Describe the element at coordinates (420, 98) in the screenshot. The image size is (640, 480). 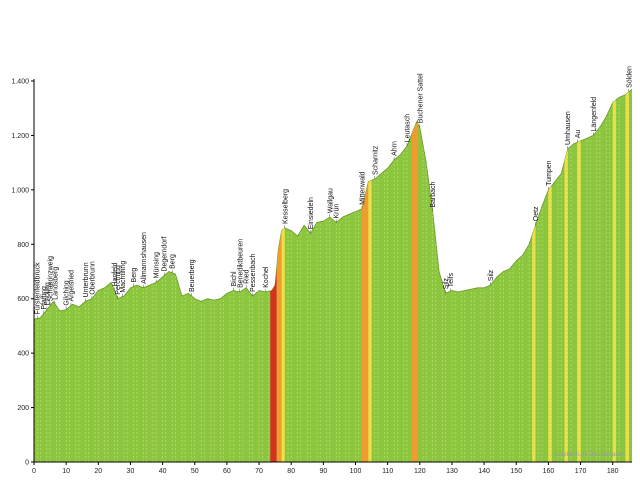
I see `place-label: Buchener Sattel` at that location.